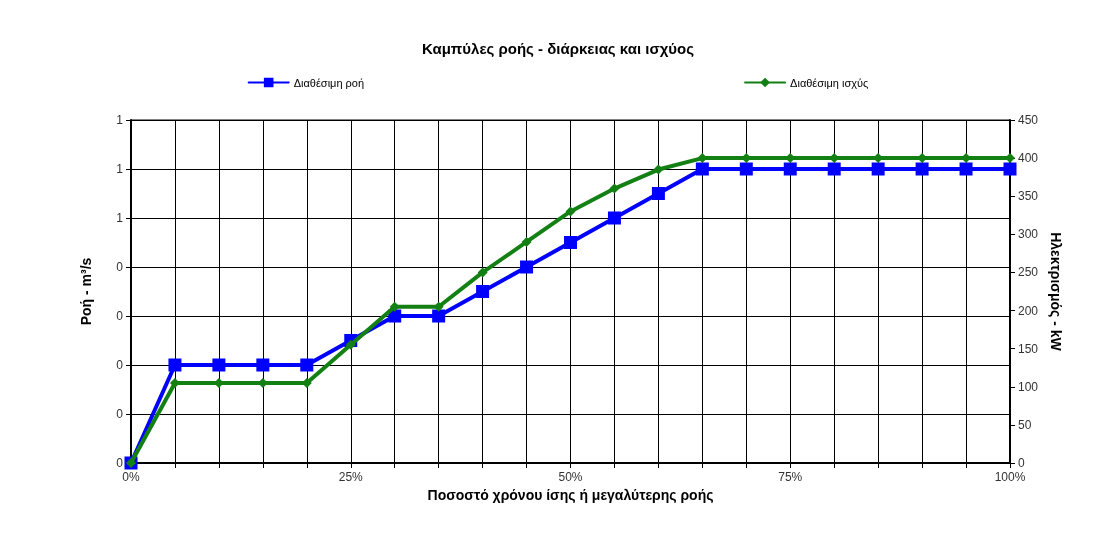 This screenshot has height=544, width=1116. What do you see at coordinates (1028, 348) in the screenshot?
I see `y2-tick-label: 150` at bounding box center [1028, 348].